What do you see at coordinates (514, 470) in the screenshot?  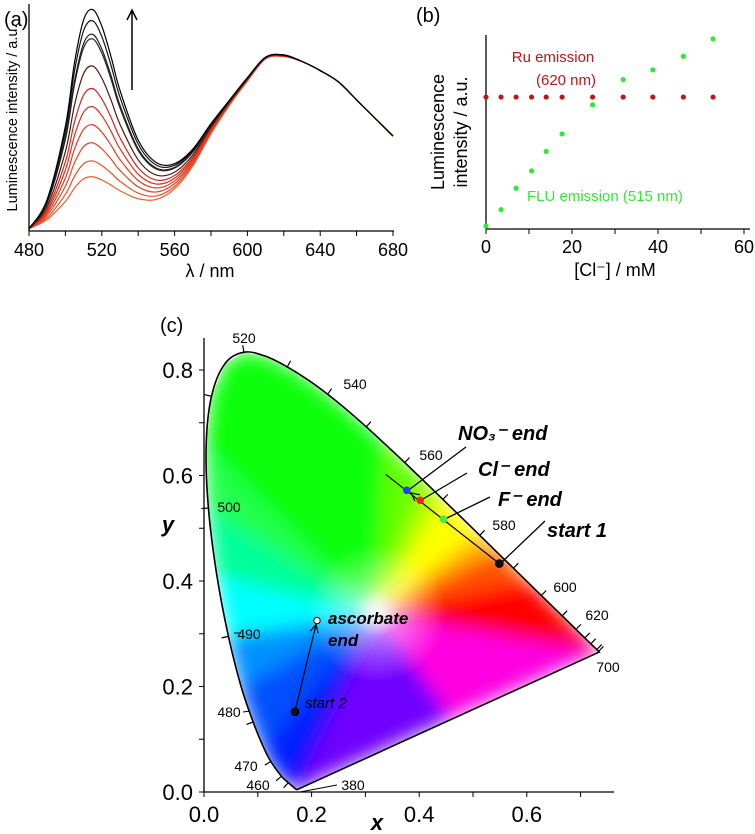 I see `cl-end-label: Cl⁻ end` at bounding box center [514, 470].